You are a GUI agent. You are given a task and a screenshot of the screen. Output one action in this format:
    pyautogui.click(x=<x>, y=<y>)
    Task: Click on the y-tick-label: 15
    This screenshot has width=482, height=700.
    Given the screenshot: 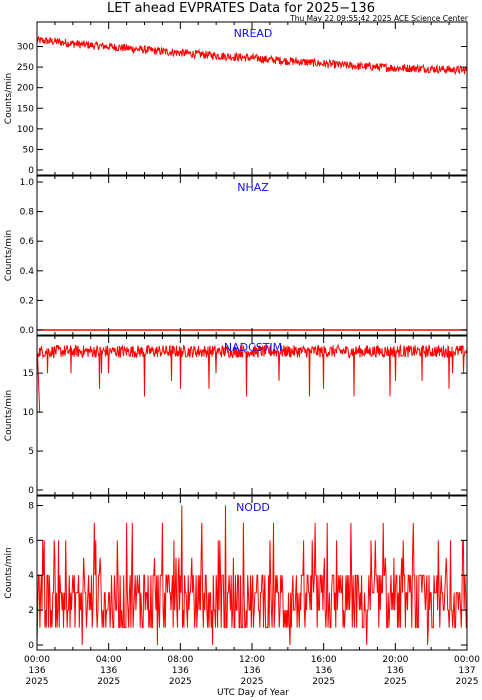 What is the action you would take?
    pyautogui.click(x=28, y=374)
    